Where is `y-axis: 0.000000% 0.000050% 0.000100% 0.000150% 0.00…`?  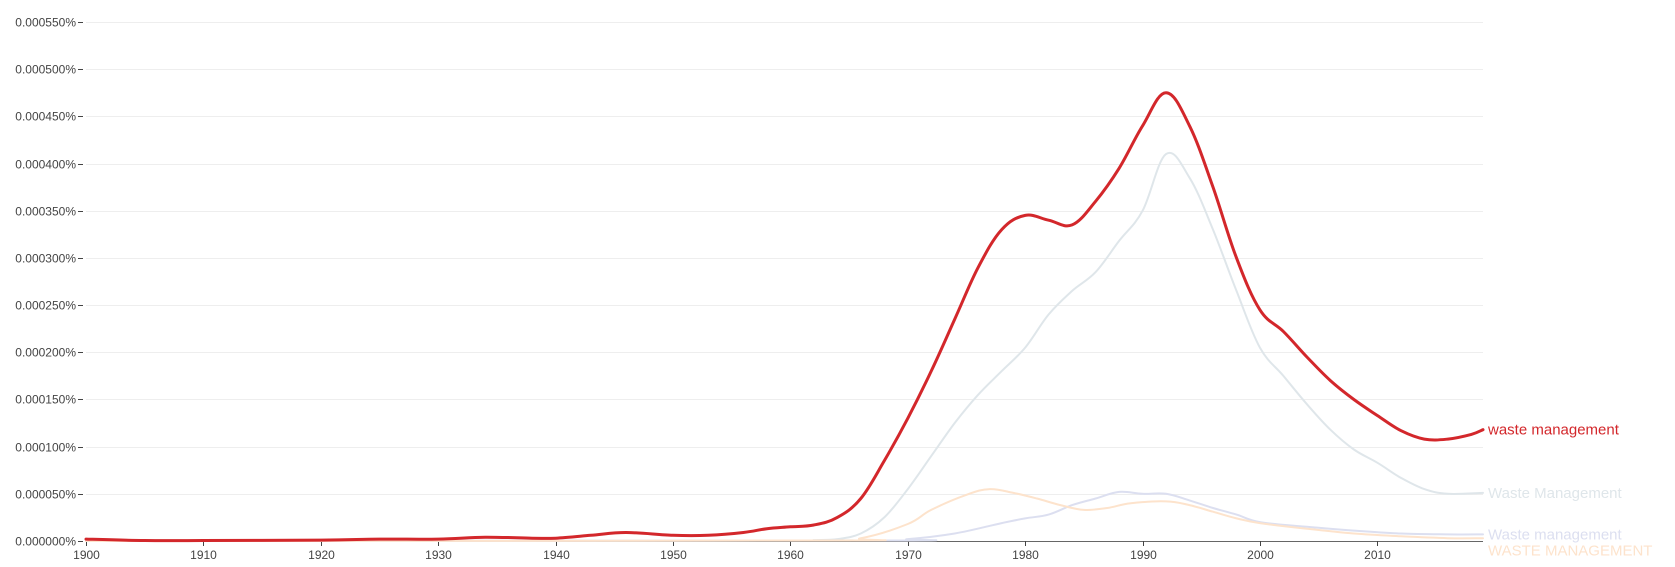
y-axis: 0.000000% 0.000050% 0.000100% 0.000150% 0.00… is located at coordinates (49, 282).